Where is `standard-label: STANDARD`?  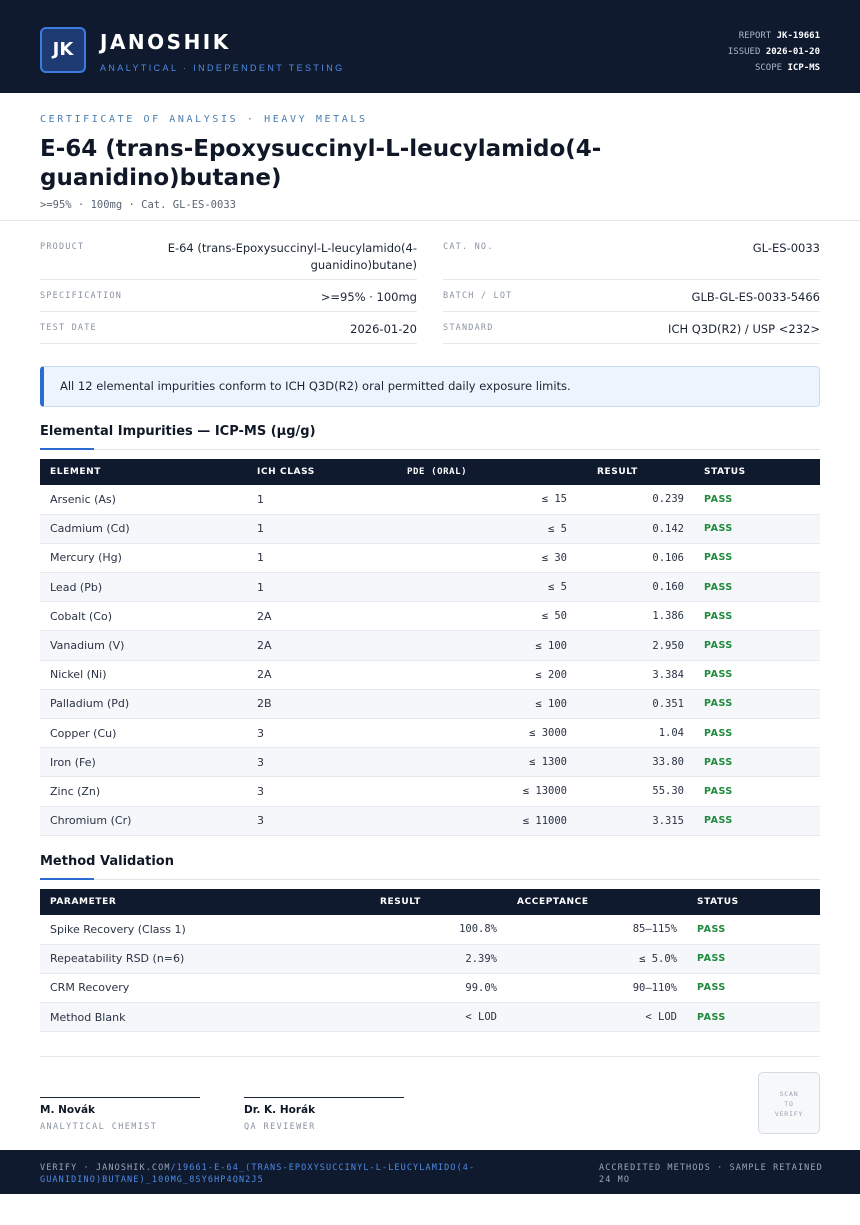 standard-label: STANDARD is located at coordinates (468, 328).